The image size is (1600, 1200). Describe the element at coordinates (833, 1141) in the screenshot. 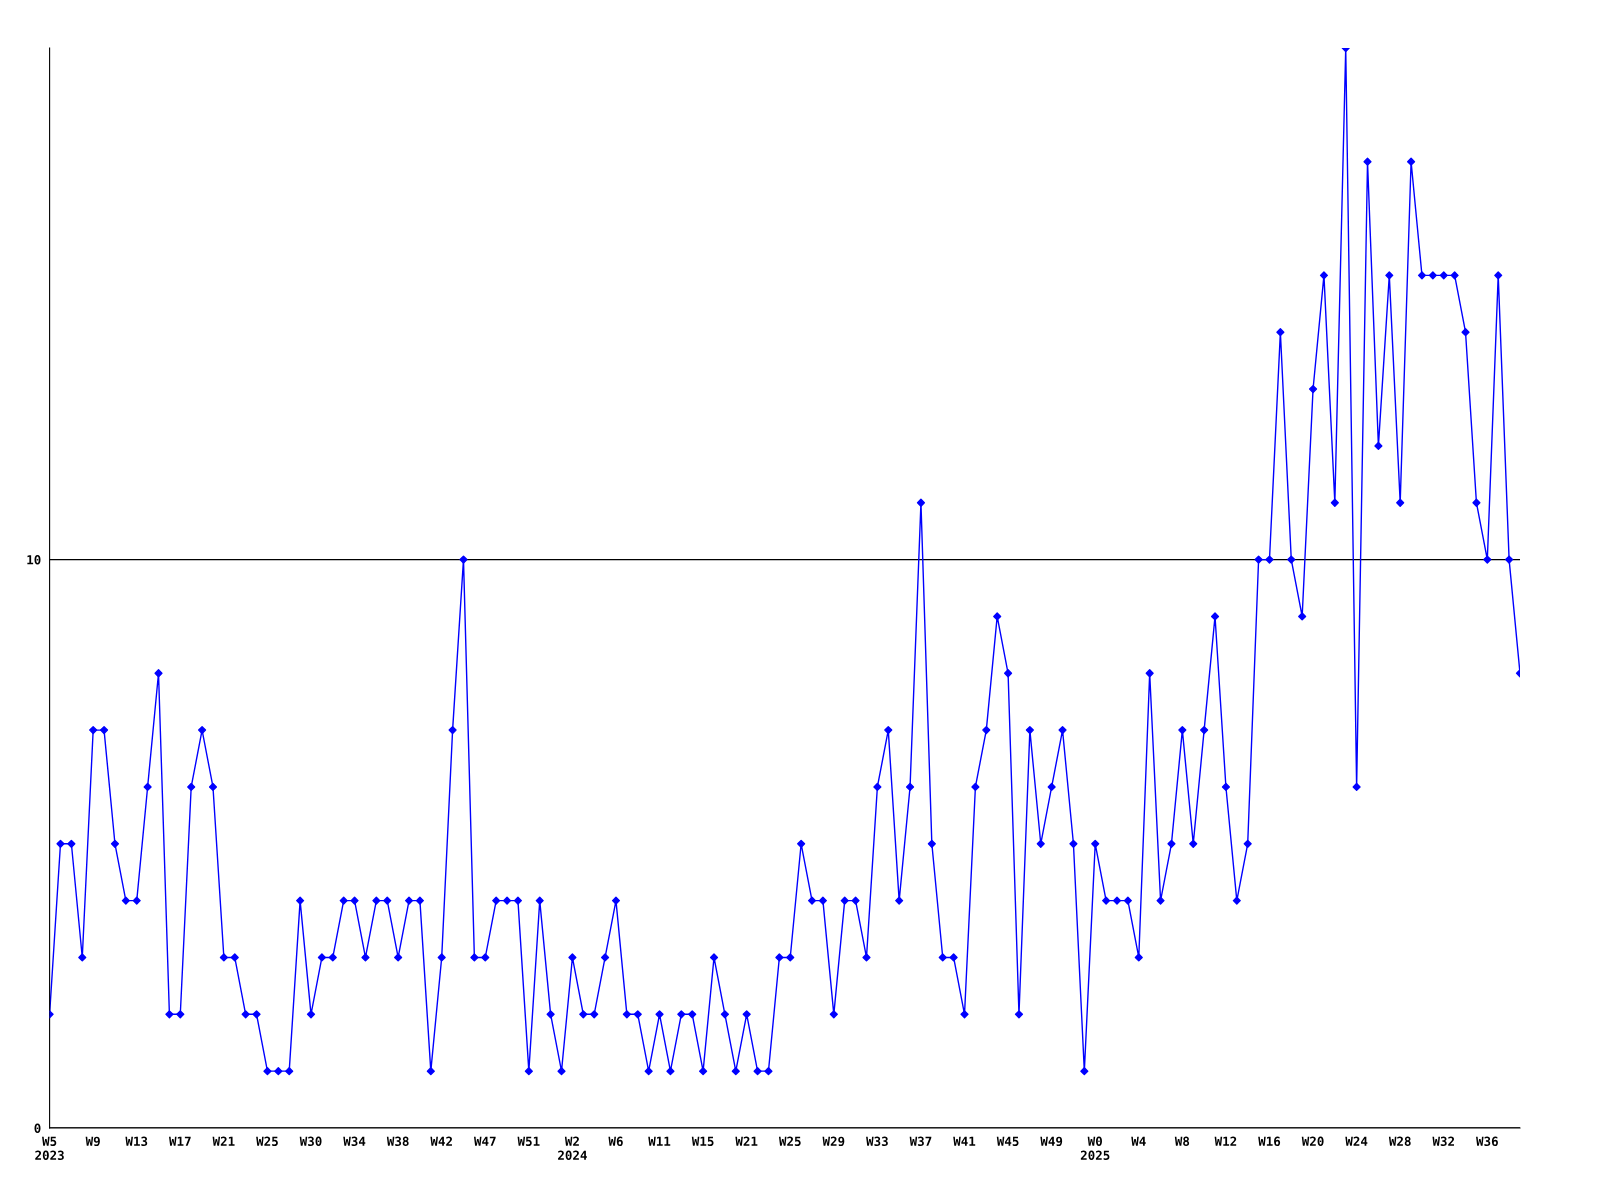

I see `x-tick-label: W29` at that location.